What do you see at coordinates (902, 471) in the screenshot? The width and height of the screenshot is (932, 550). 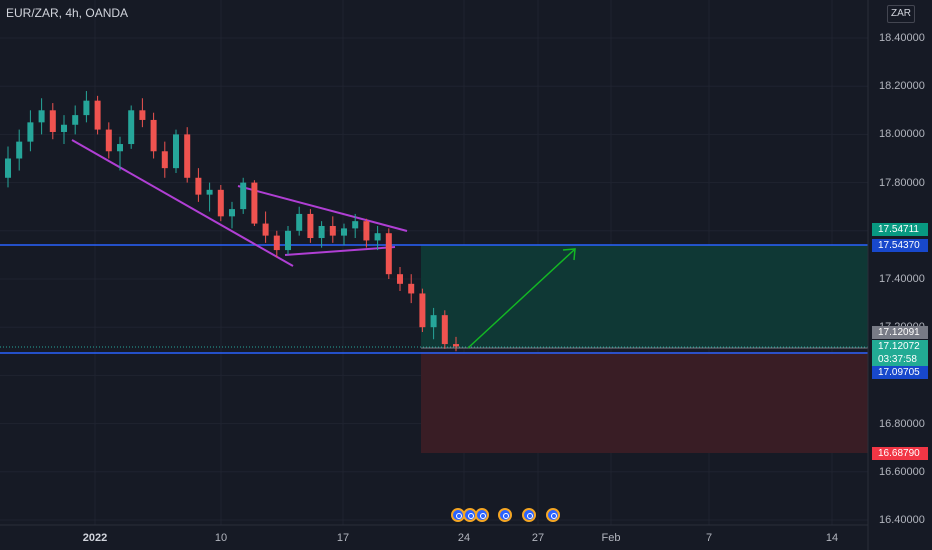 I see `price-tick-label: 16.60000` at bounding box center [902, 471].